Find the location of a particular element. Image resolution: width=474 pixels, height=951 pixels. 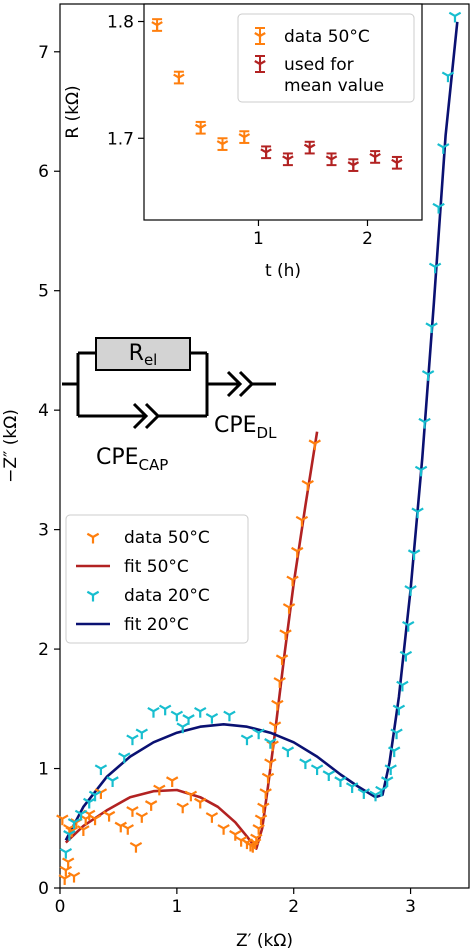

cpe-cap-label: CPECAP is located at coordinates (132, 459).